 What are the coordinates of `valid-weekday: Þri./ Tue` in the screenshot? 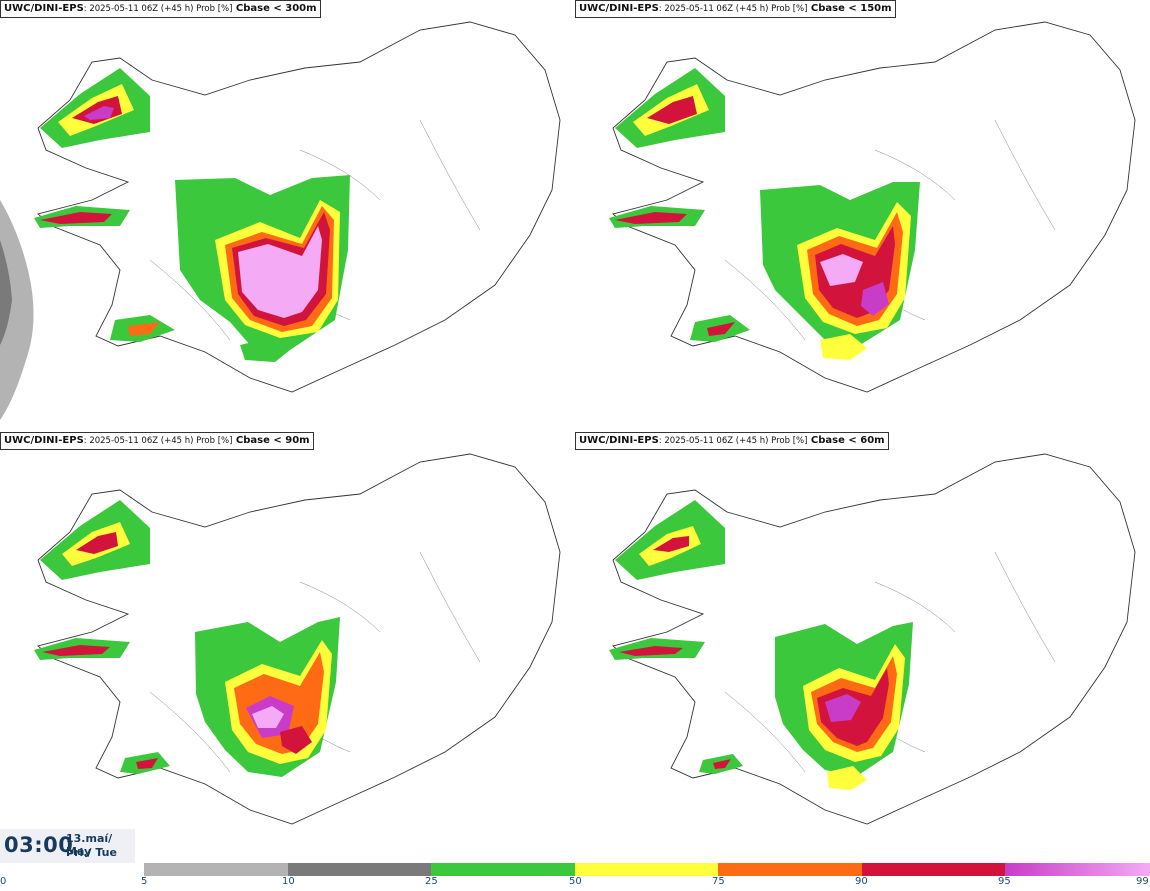 It's located at (91, 852).